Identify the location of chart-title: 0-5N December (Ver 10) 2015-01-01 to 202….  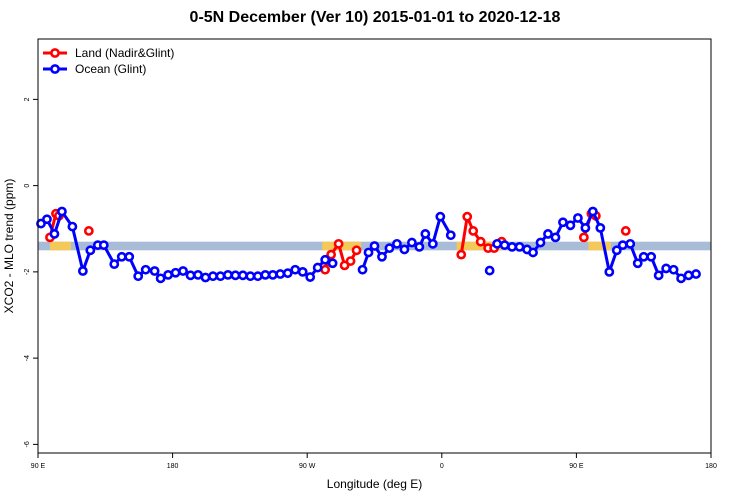
(375, 17).